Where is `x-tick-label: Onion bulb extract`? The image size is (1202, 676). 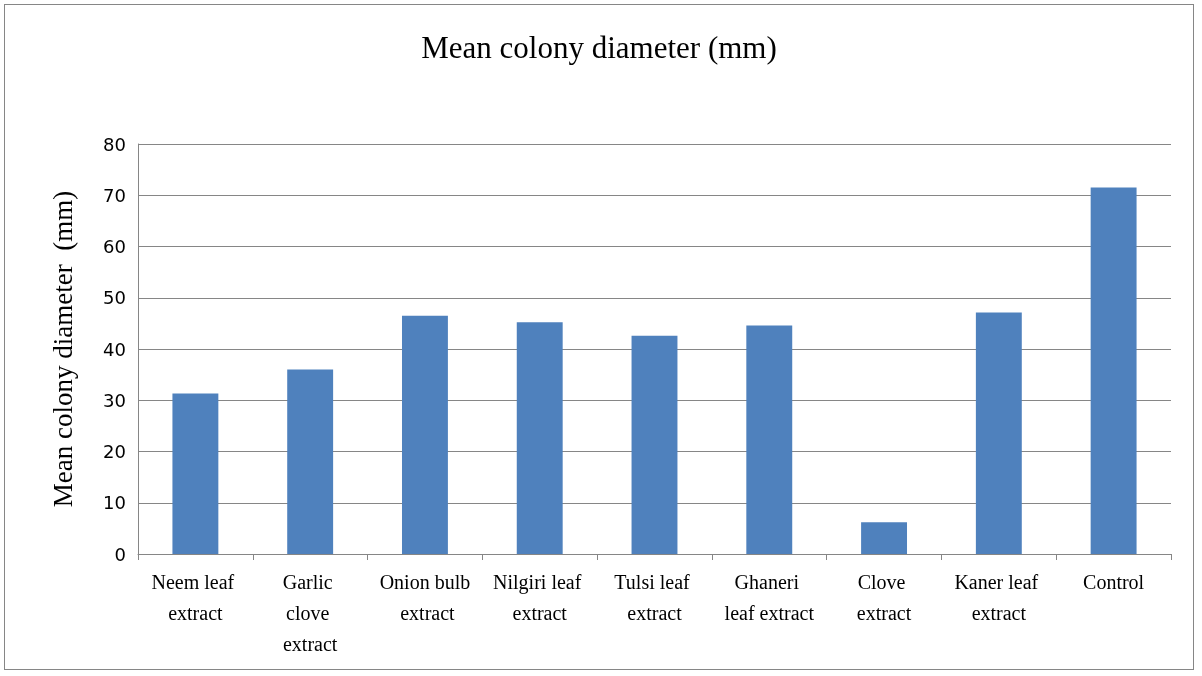 x-tick-label: Onion bulb extract is located at coordinates (425, 597).